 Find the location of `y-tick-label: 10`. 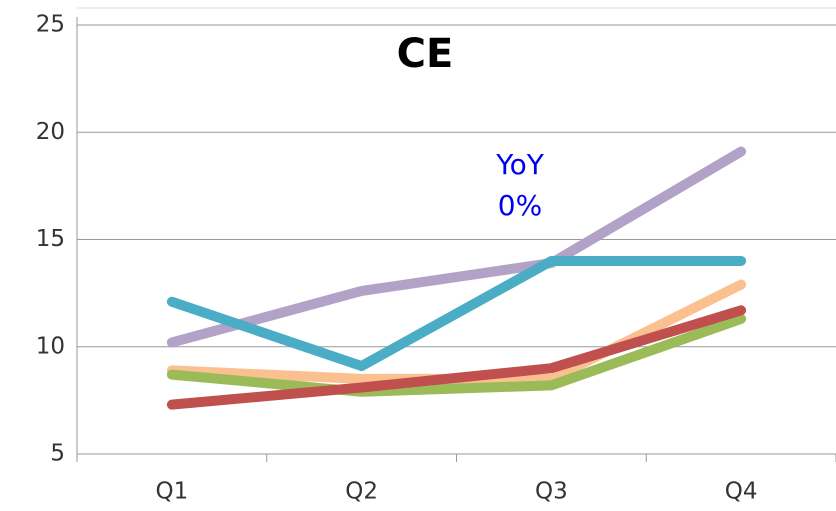

y-tick-label: 10 is located at coordinates (50, 346).